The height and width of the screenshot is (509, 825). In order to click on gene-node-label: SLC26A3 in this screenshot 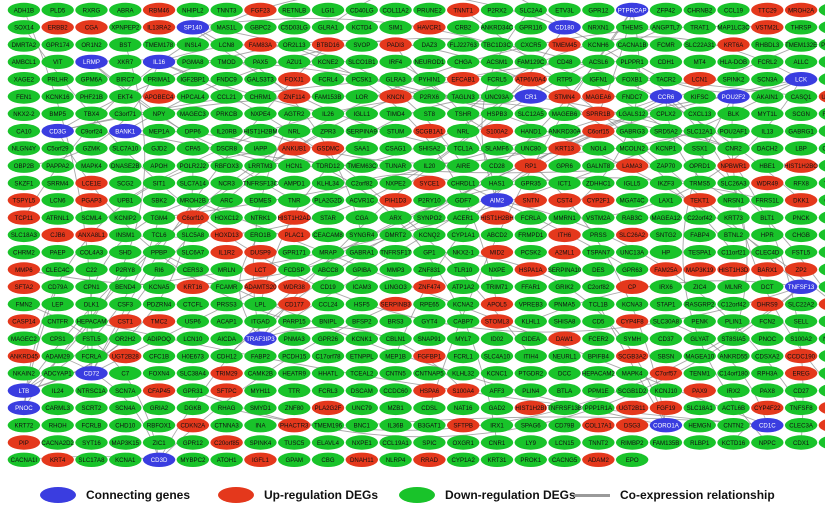, I will do `click(733, 183)`.